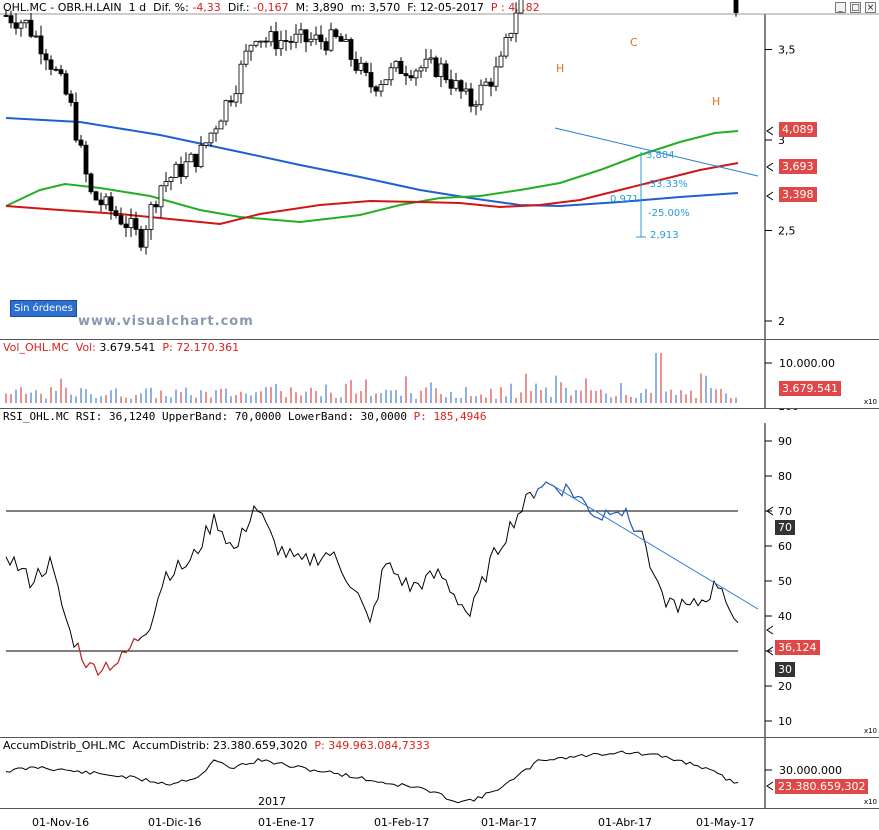 Image resolution: width=879 pixels, height=830 pixels. Describe the element at coordinates (43, 308) in the screenshot. I see `no-orders-badge: Sin órdenes` at that location.